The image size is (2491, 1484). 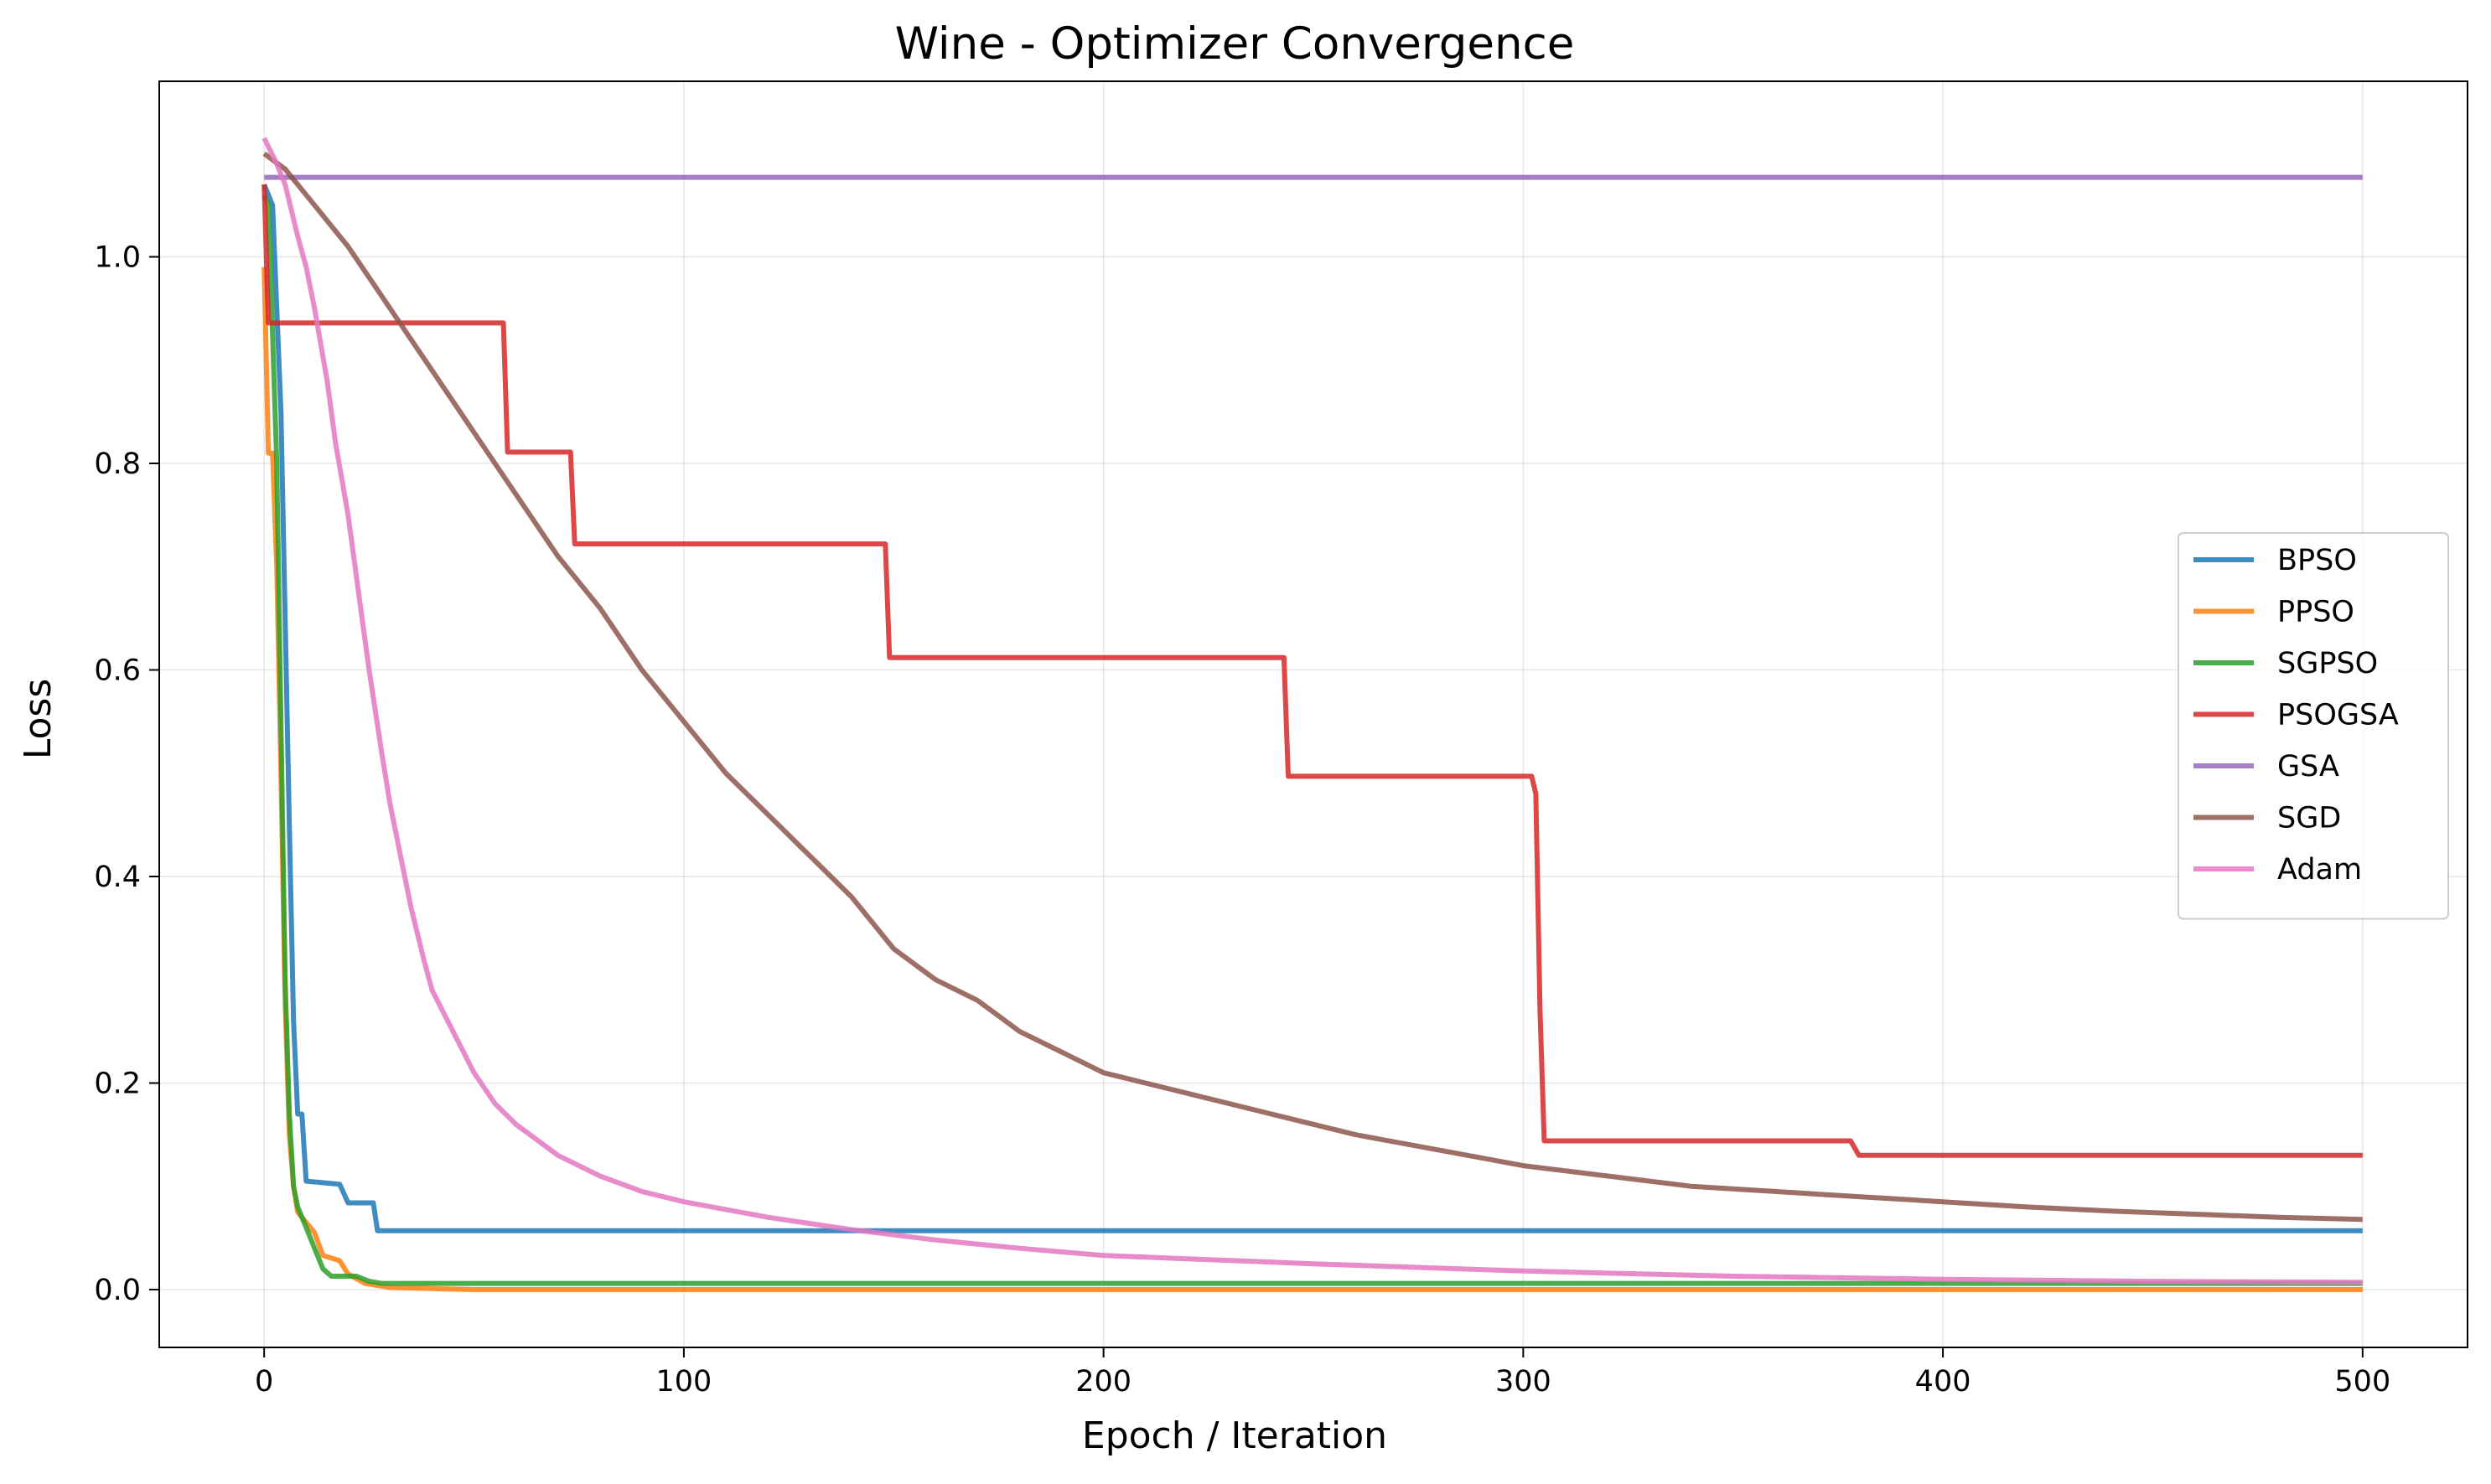 What do you see at coordinates (2362, 1382) in the screenshot?
I see `x-tick-label: 500` at bounding box center [2362, 1382].